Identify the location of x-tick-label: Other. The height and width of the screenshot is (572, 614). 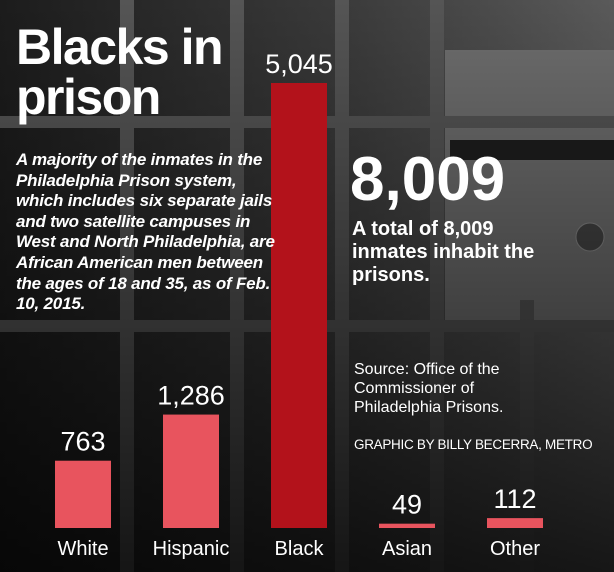
(515, 549).